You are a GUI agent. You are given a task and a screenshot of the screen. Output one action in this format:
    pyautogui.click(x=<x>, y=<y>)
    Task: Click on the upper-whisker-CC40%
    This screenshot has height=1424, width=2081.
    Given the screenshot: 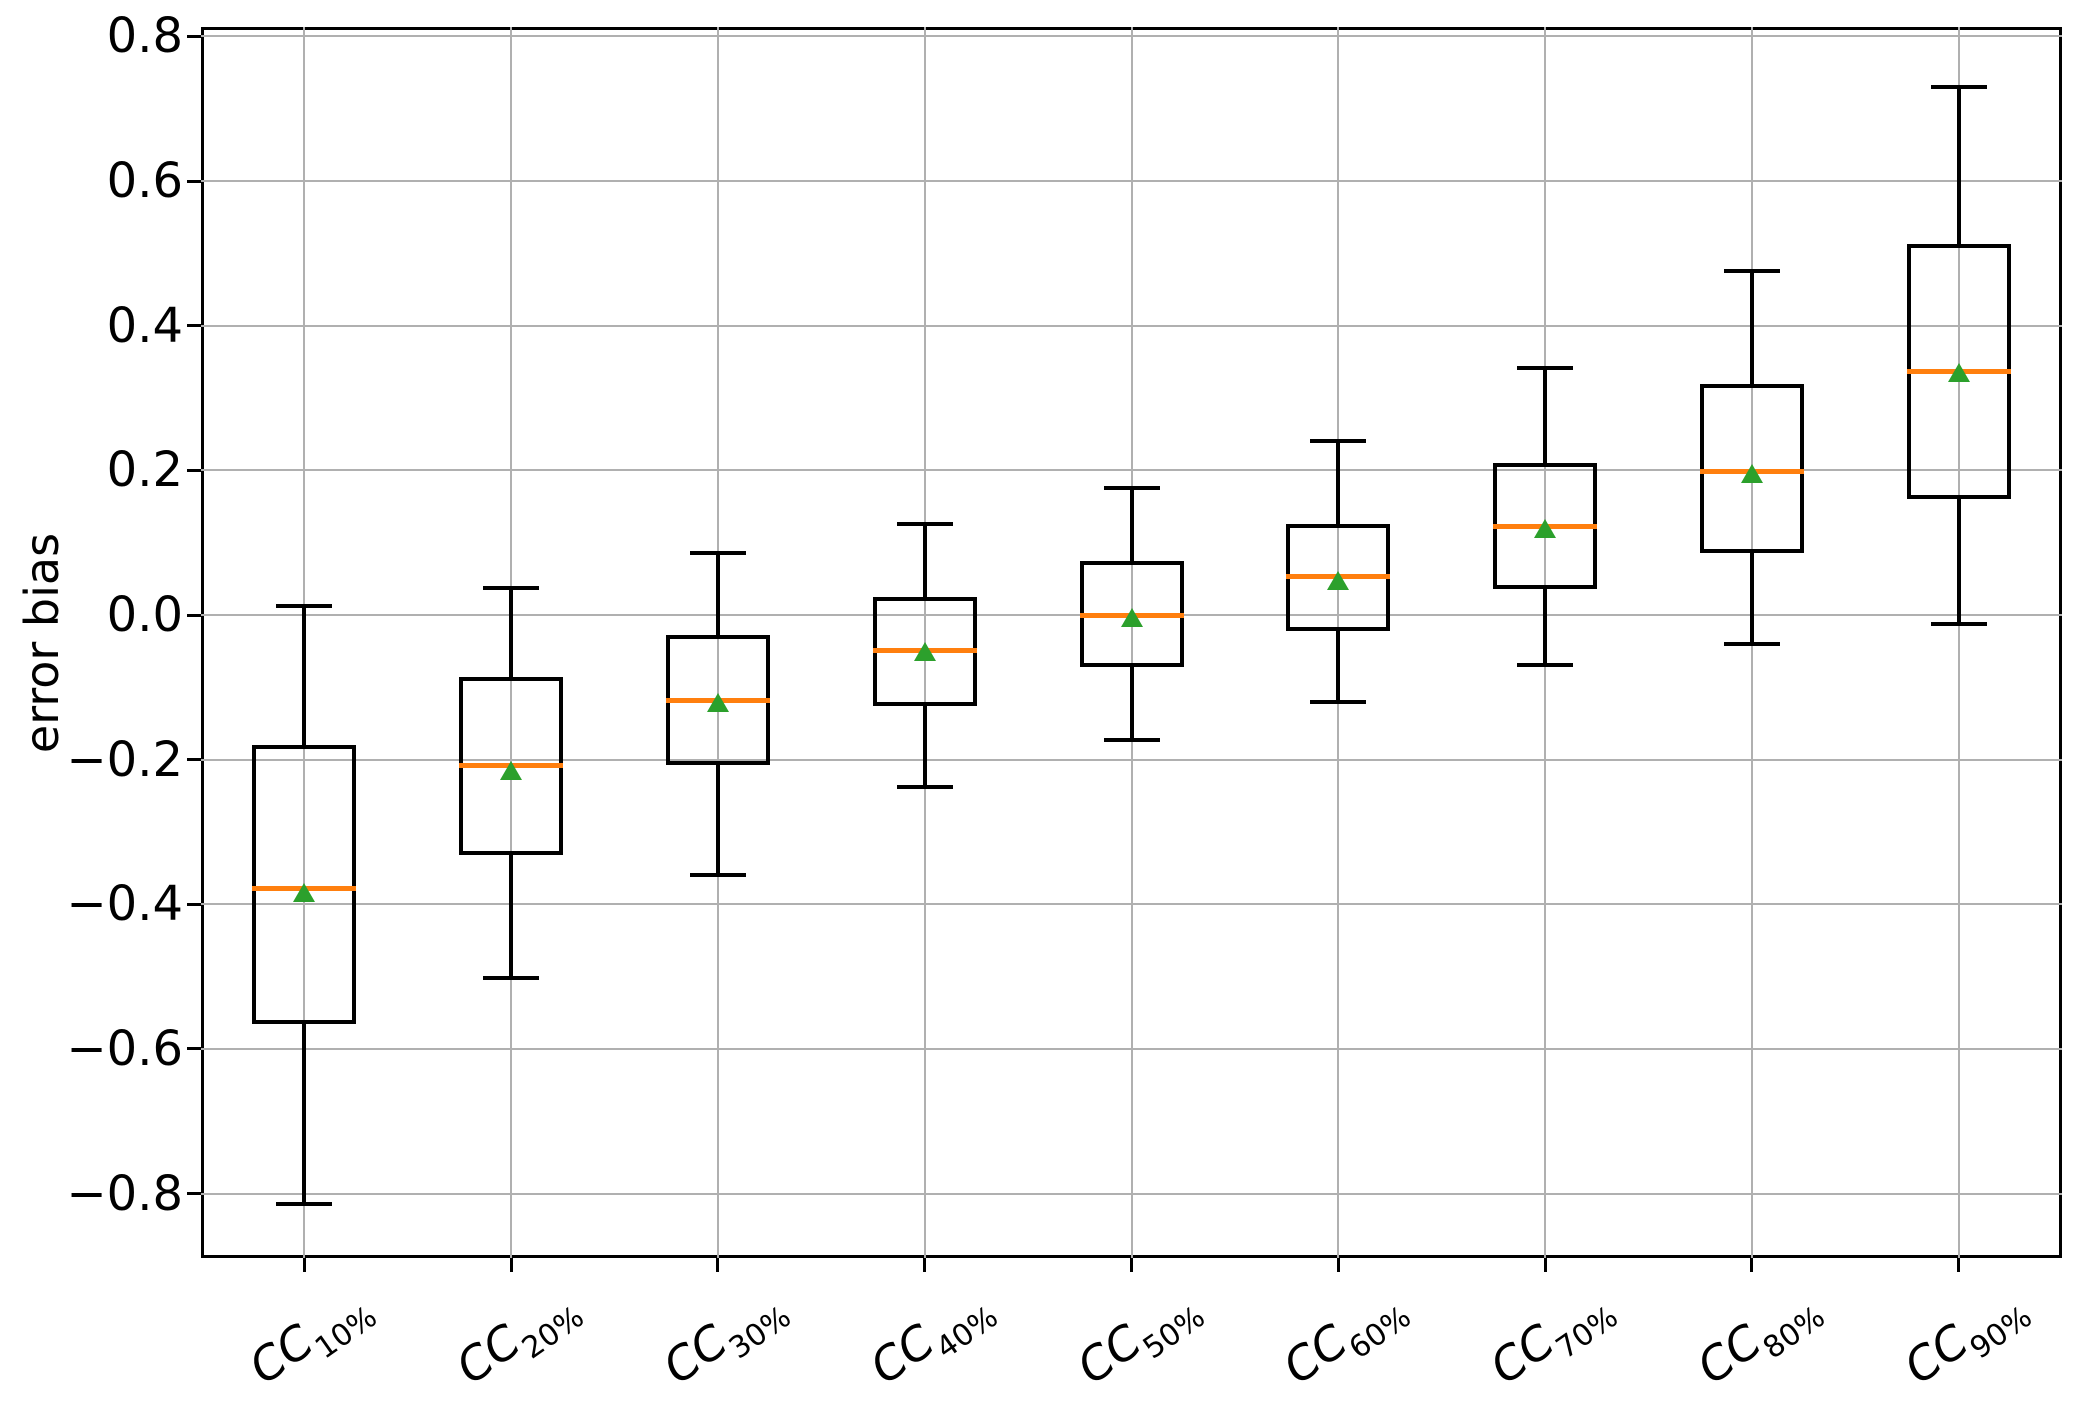 What is the action you would take?
    pyautogui.click(x=924, y=560)
    